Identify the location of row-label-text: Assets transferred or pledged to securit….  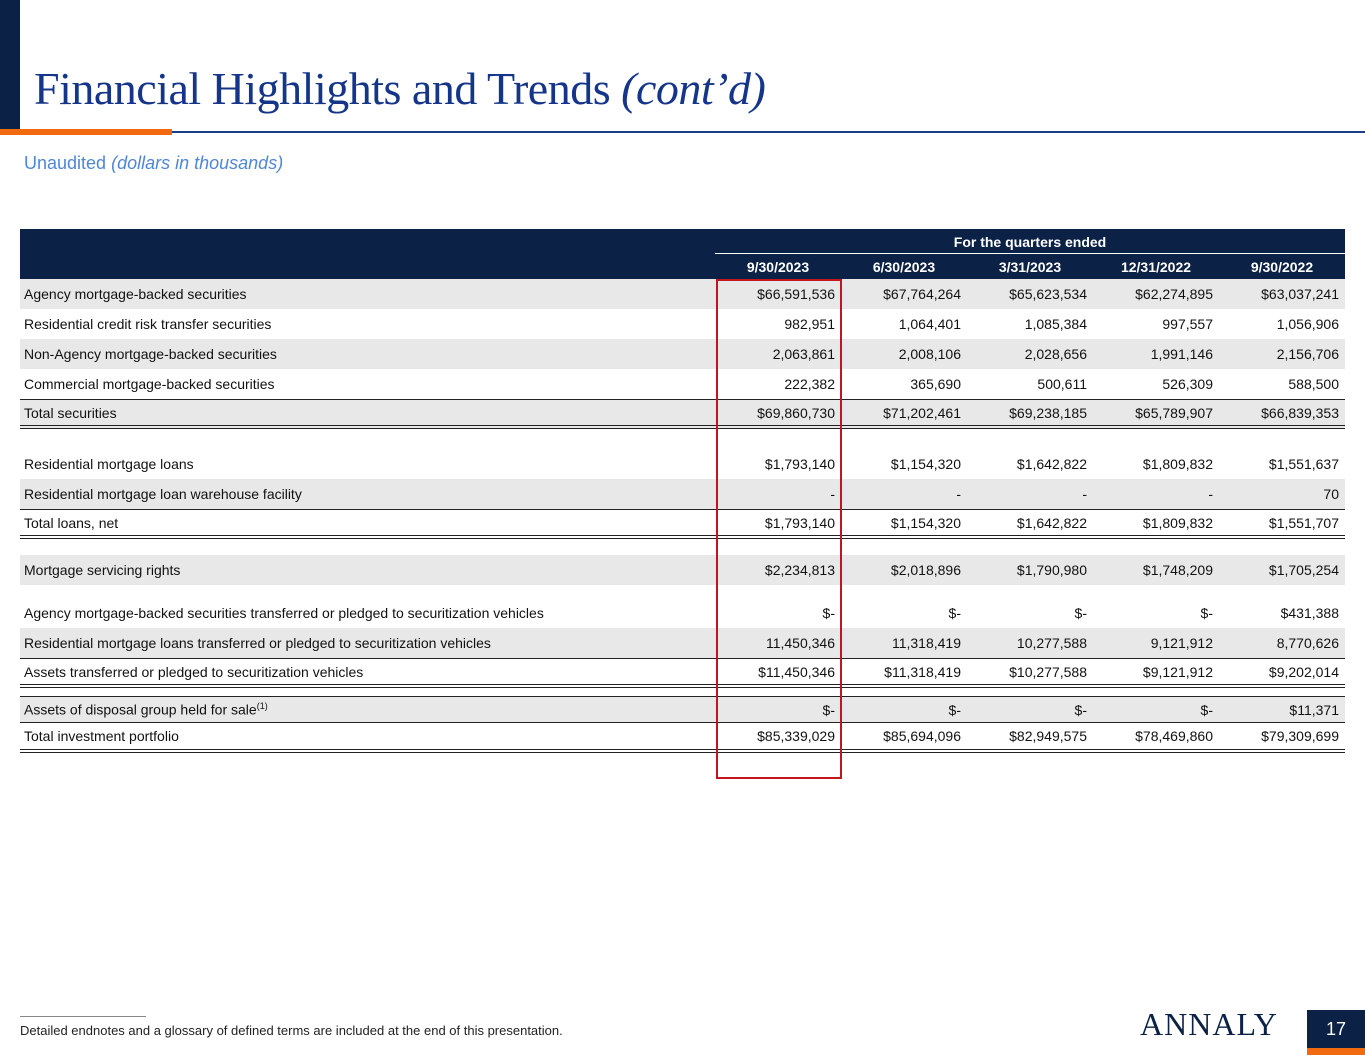
(194, 671).